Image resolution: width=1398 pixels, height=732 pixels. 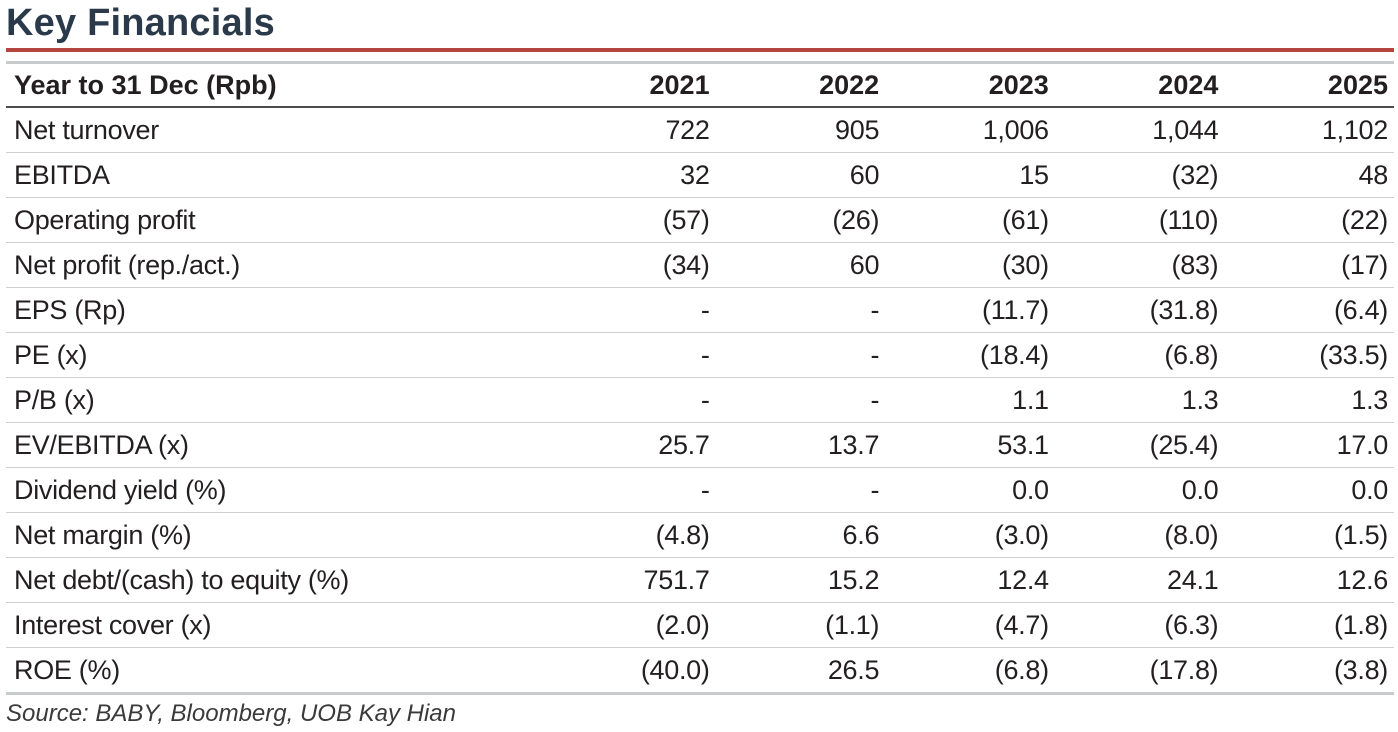 I want to click on table-cell: (6.4), so click(x=1360, y=309).